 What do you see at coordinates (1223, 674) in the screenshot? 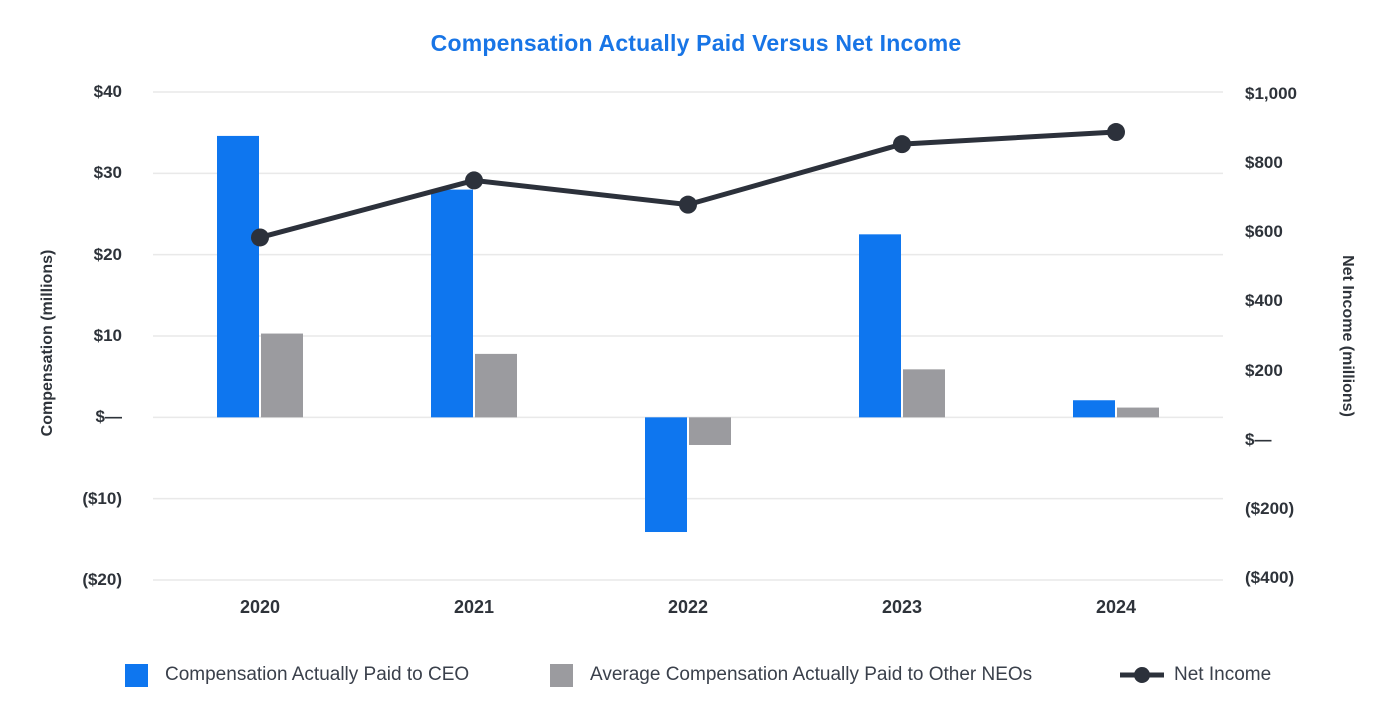
I see `legend-label-net-income: Net Income` at bounding box center [1223, 674].